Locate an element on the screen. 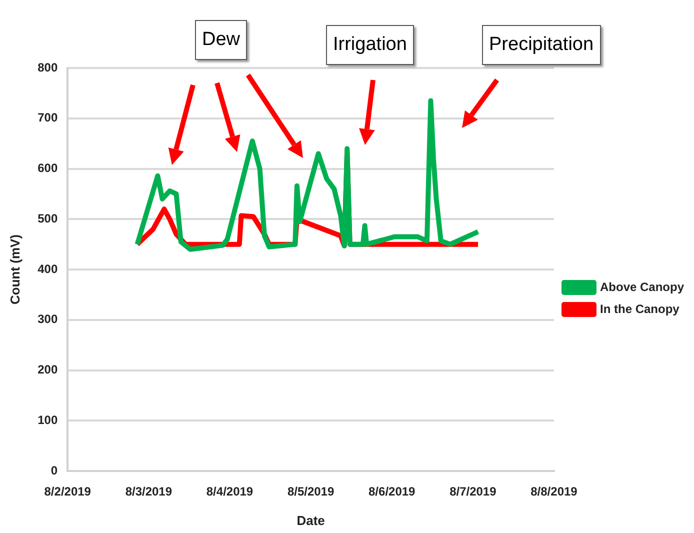  x-tick-label: 8/6/2019 is located at coordinates (392, 491).